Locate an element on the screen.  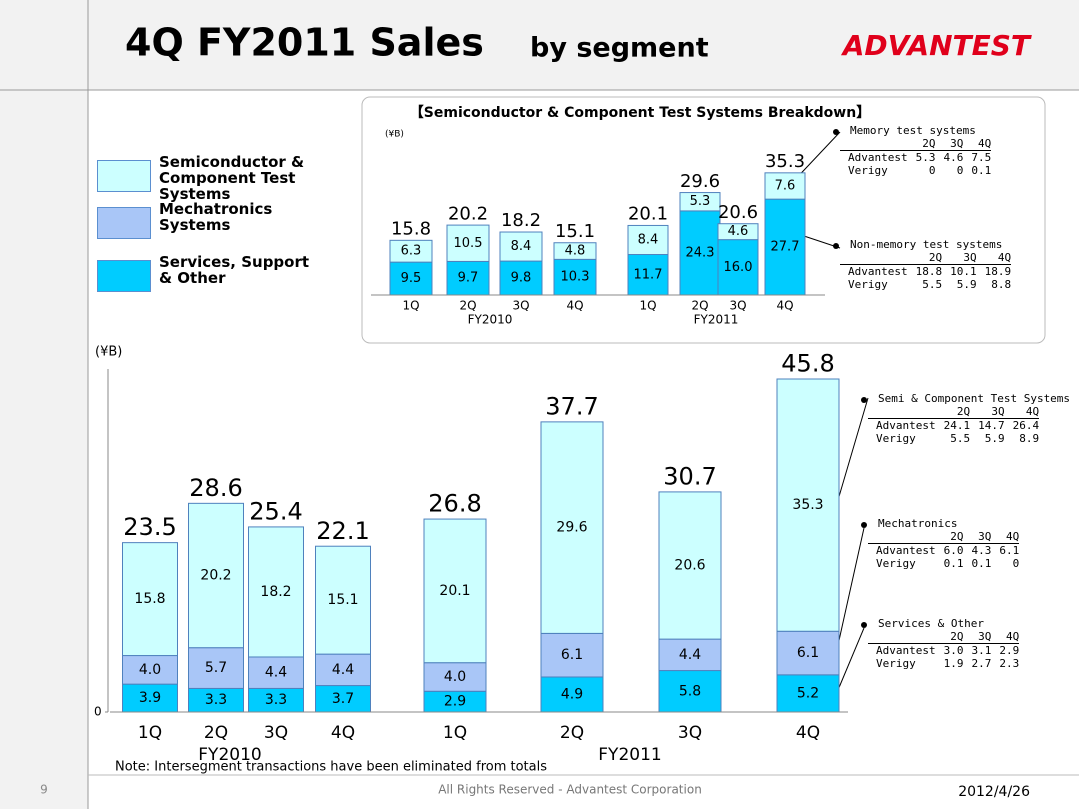
legend-label: Mechatronics Systems is located at coordinates (216, 217).